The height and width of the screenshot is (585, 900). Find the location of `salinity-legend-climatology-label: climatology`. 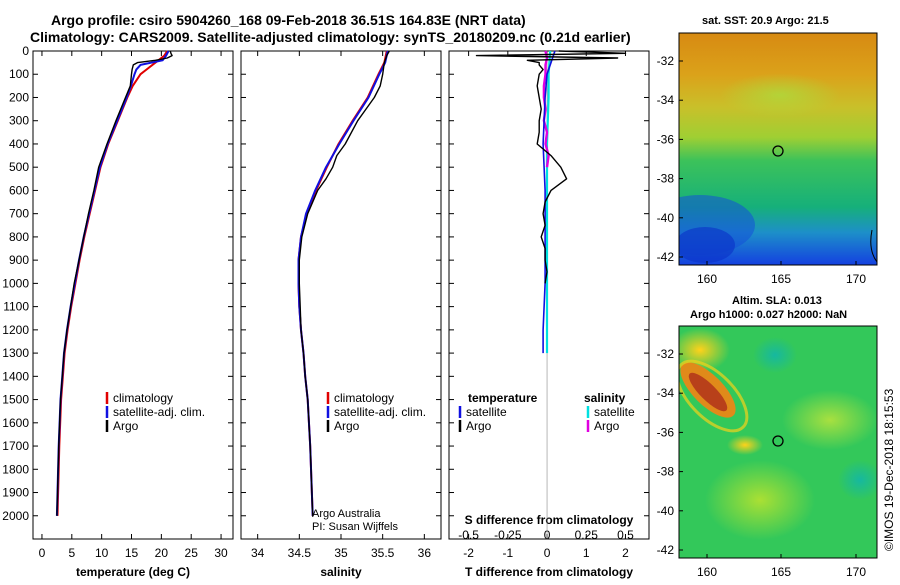

salinity-legend-climatology-label: climatology is located at coordinates (364, 398).